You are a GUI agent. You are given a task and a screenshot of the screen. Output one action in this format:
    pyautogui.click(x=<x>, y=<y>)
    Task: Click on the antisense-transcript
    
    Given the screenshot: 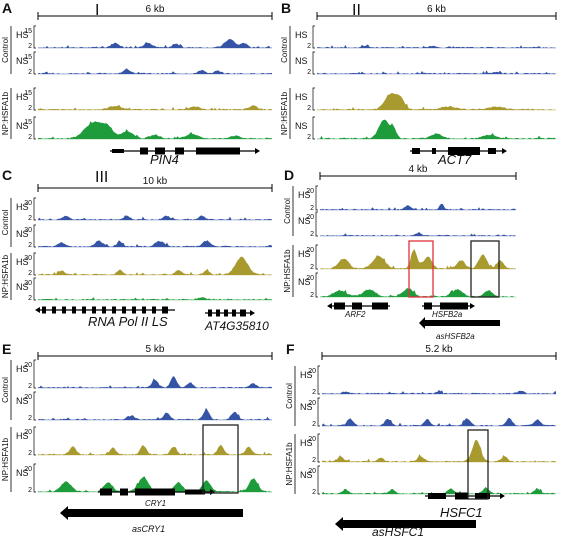 What is the action you would take?
    pyautogui.click(x=409, y=524)
    